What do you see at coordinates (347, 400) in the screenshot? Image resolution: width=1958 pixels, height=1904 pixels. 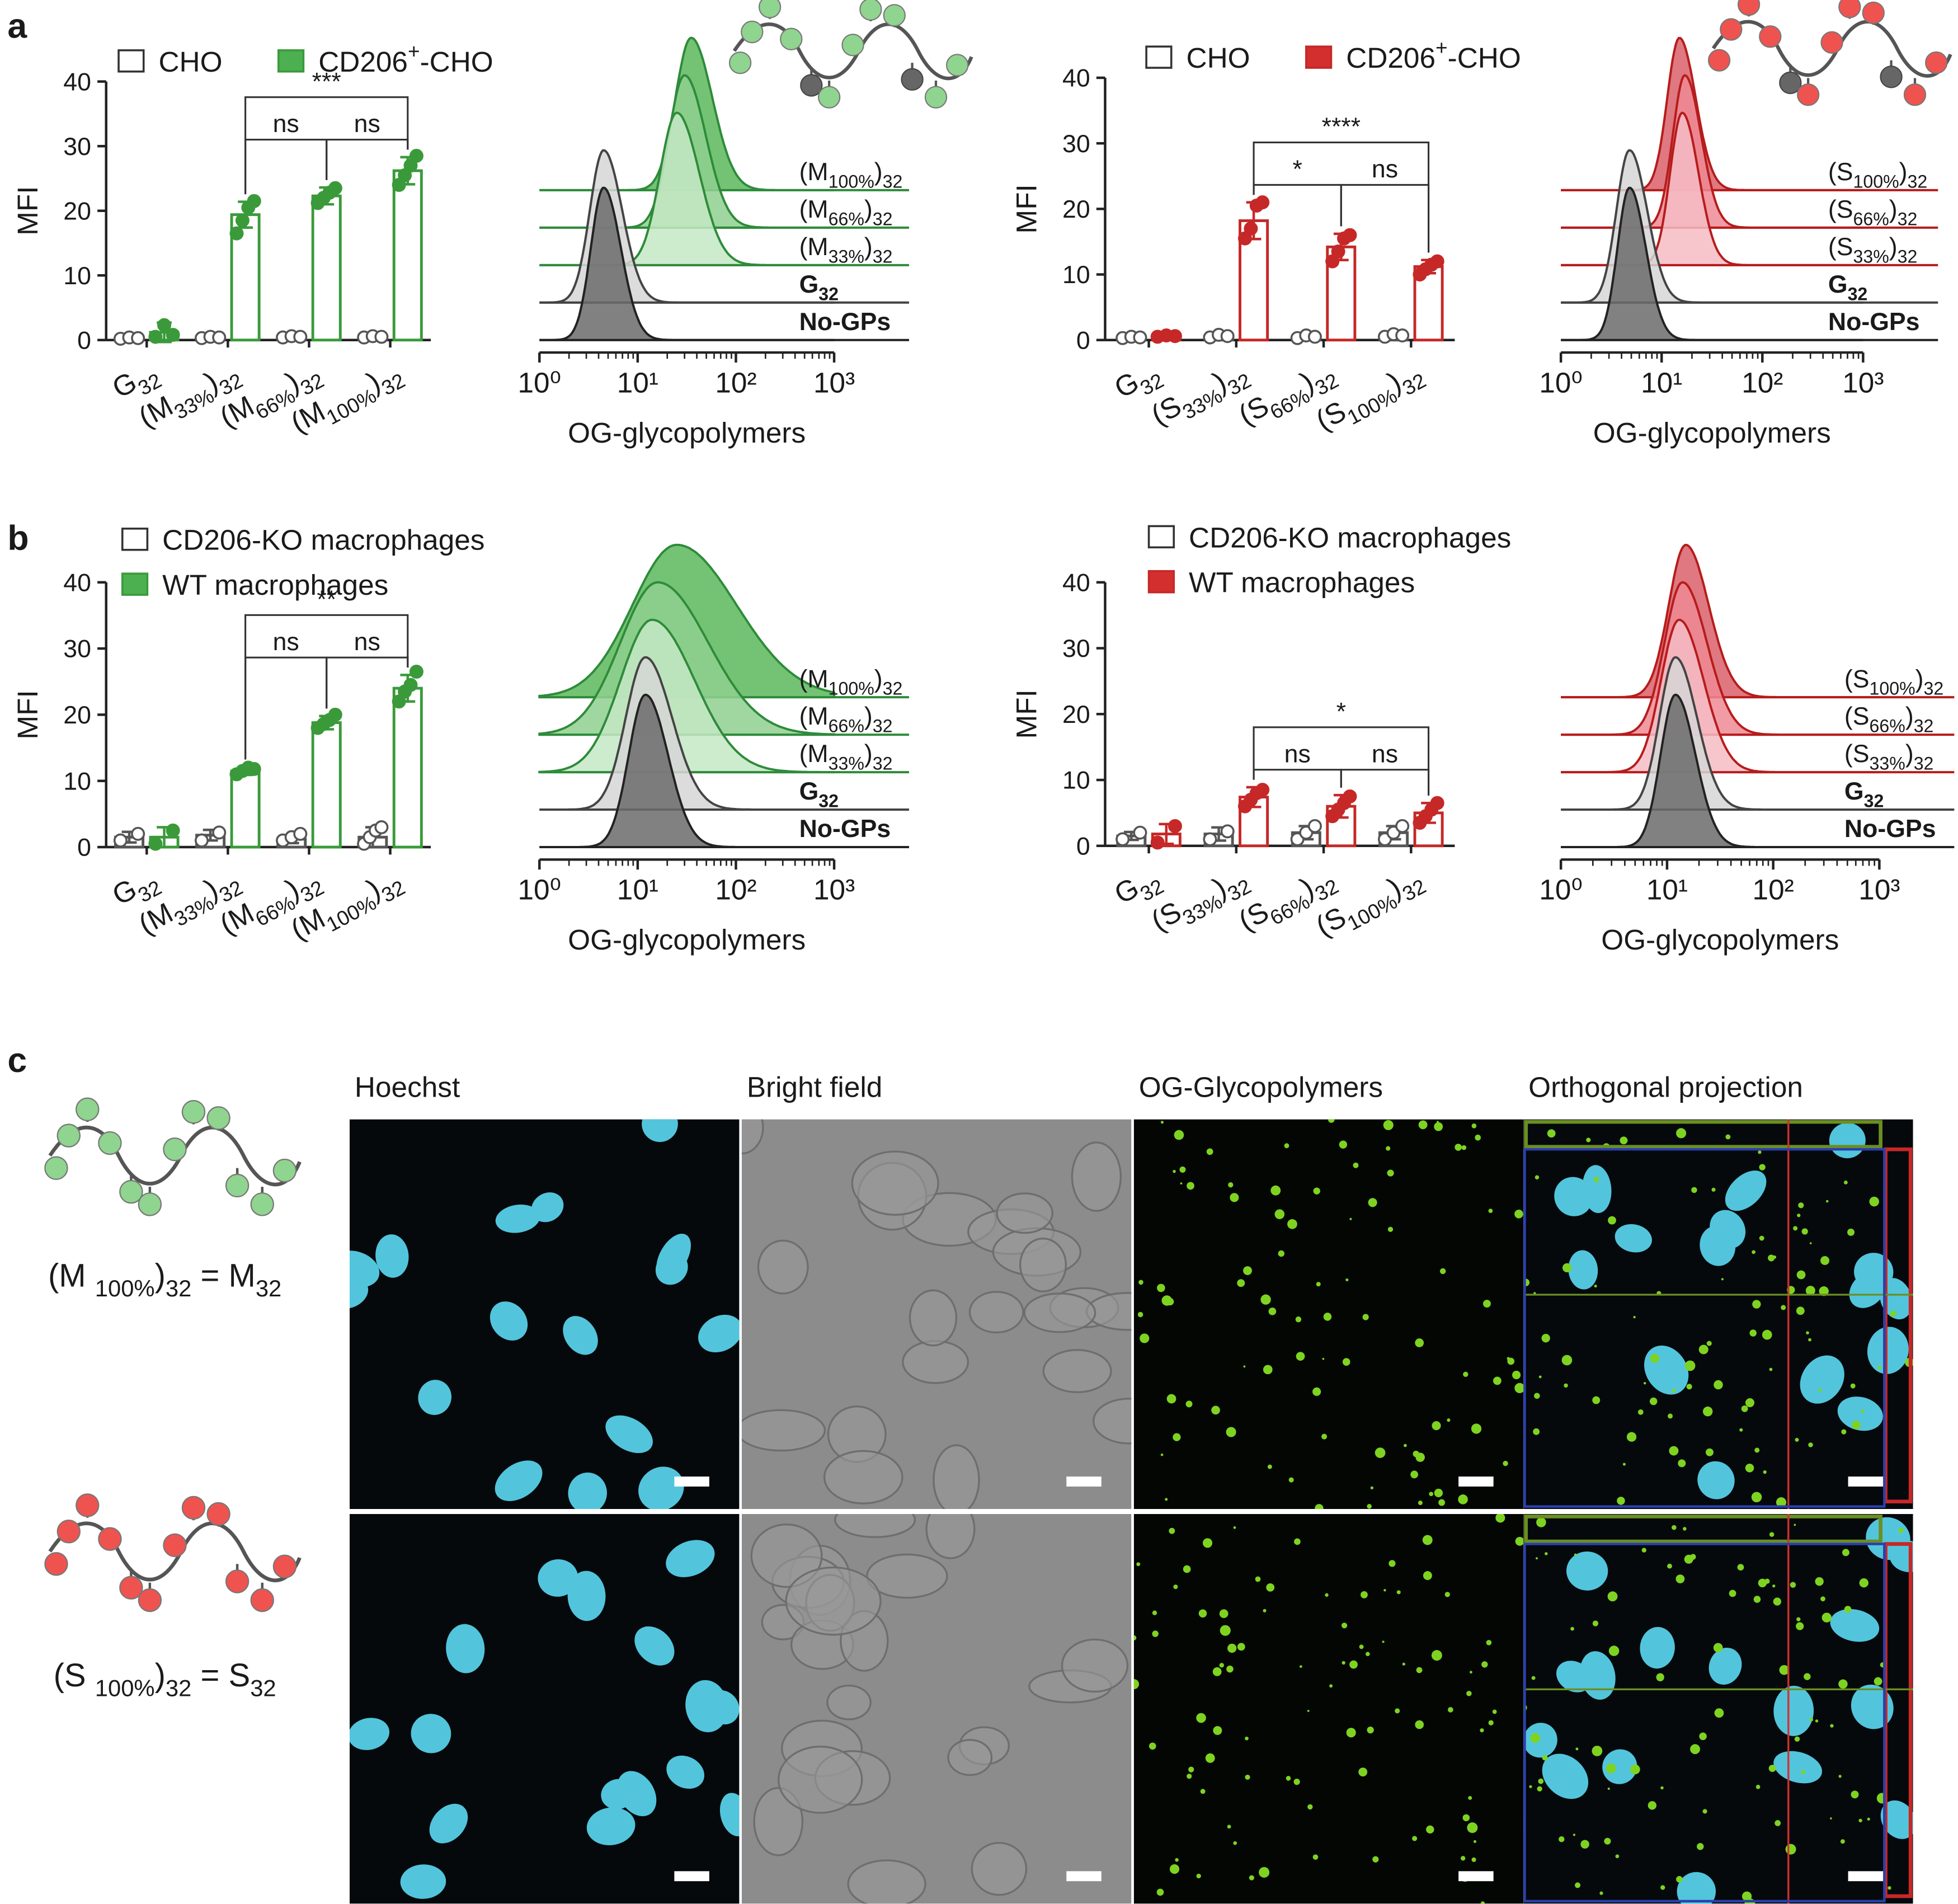 I see `x-tick-label: (M100%)32` at bounding box center [347, 400].